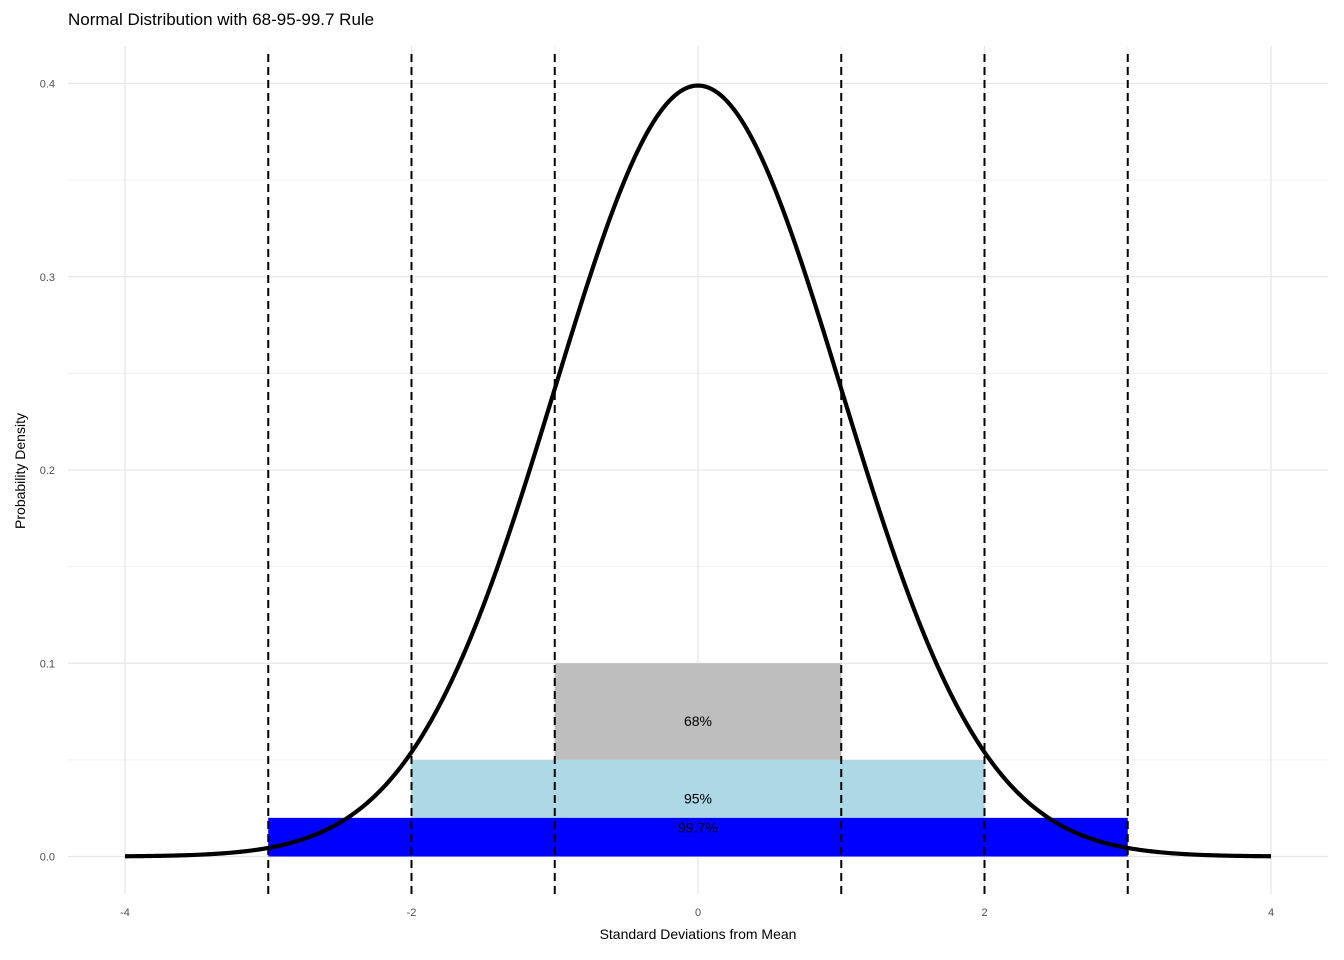 This screenshot has height=960, width=1344. What do you see at coordinates (698, 774) in the screenshot?
I see `band-labels: 68% 95% 99.7%` at bounding box center [698, 774].